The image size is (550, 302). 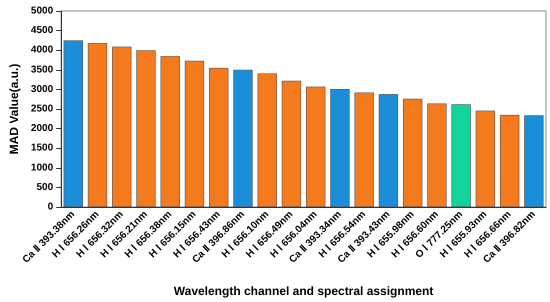 I want to click on y-tick-label: 3500, so click(x=42, y=70).